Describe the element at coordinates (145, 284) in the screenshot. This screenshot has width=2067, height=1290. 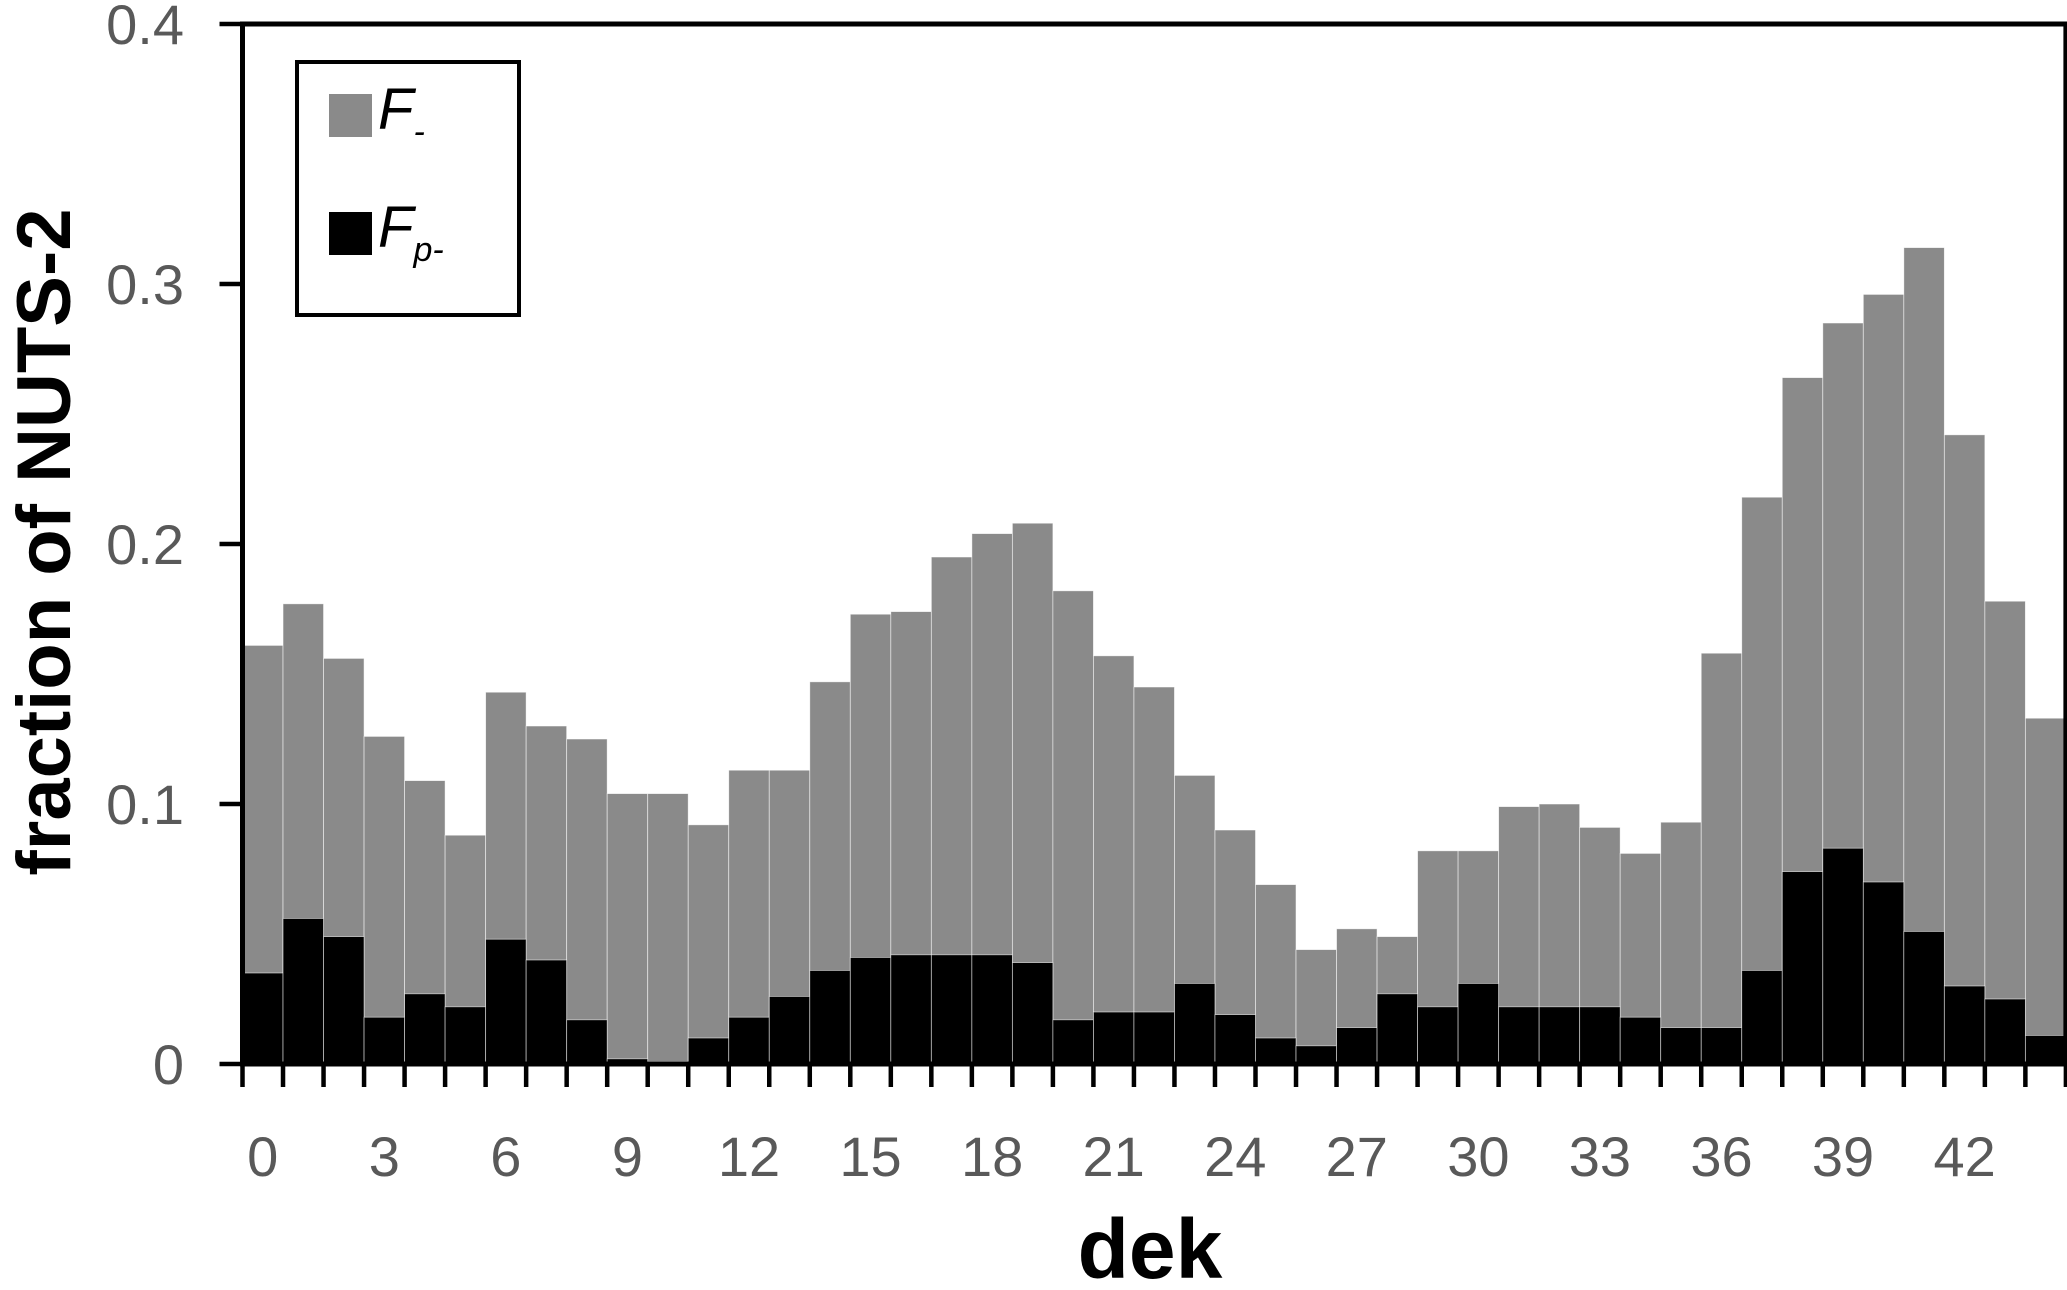
I see `y-tick-label-0.3: 0.3` at that location.